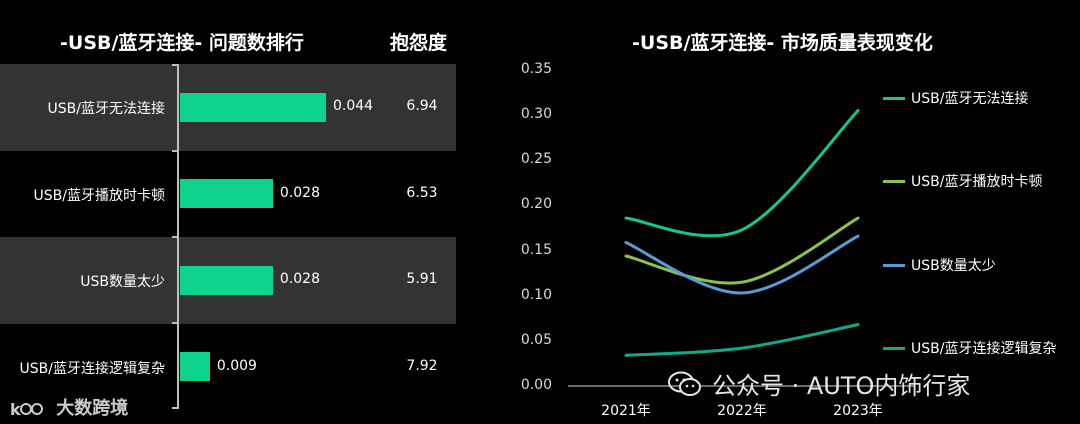 The image size is (1080, 424). Describe the element at coordinates (15, 409) in the screenshot. I see `svg-text: k` at that location.